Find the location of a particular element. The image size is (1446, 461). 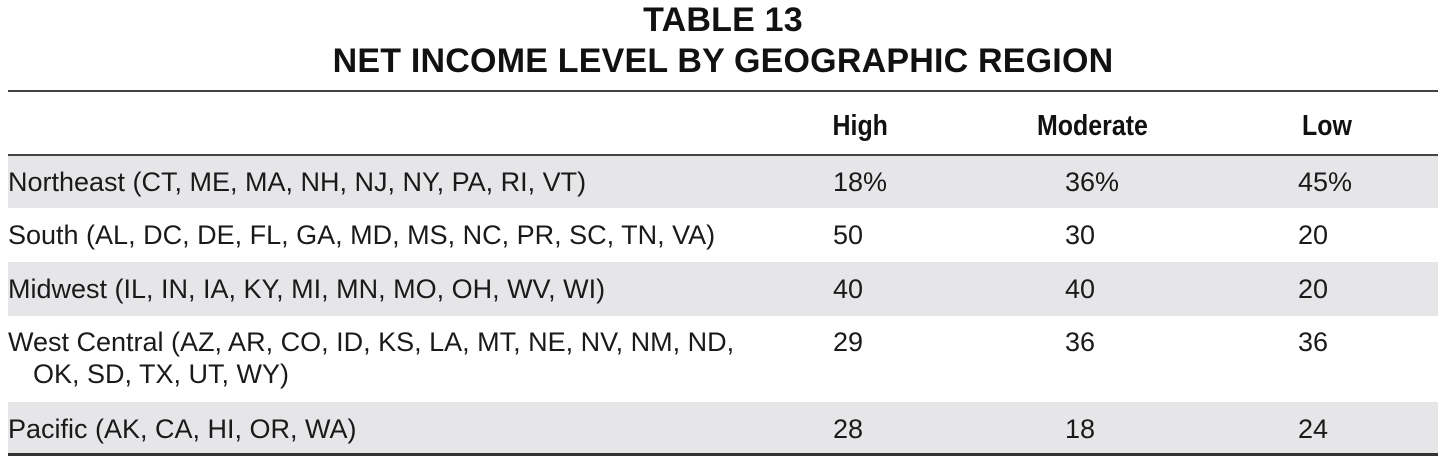

cell-moderate: 30 is located at coordinates (1080, 235).